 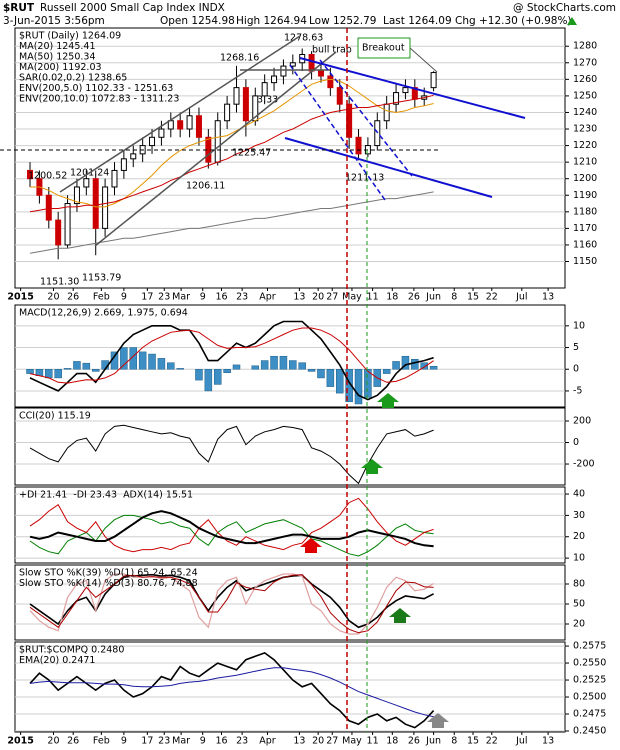 What do you see at coordinates (589, 680) in the screenshot?
I see `y-tick-label: 0.2525` at bounding box center [589, 680].